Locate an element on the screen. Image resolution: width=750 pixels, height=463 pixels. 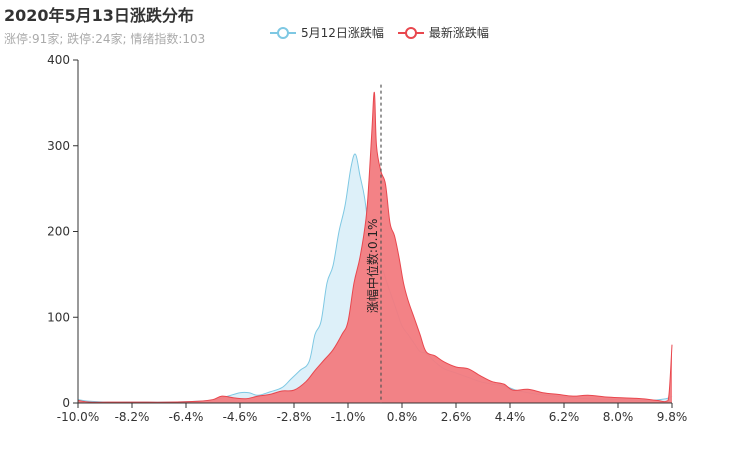
legend-item-latest: 最新涨跌幅 is located at coordinates (443, 32).